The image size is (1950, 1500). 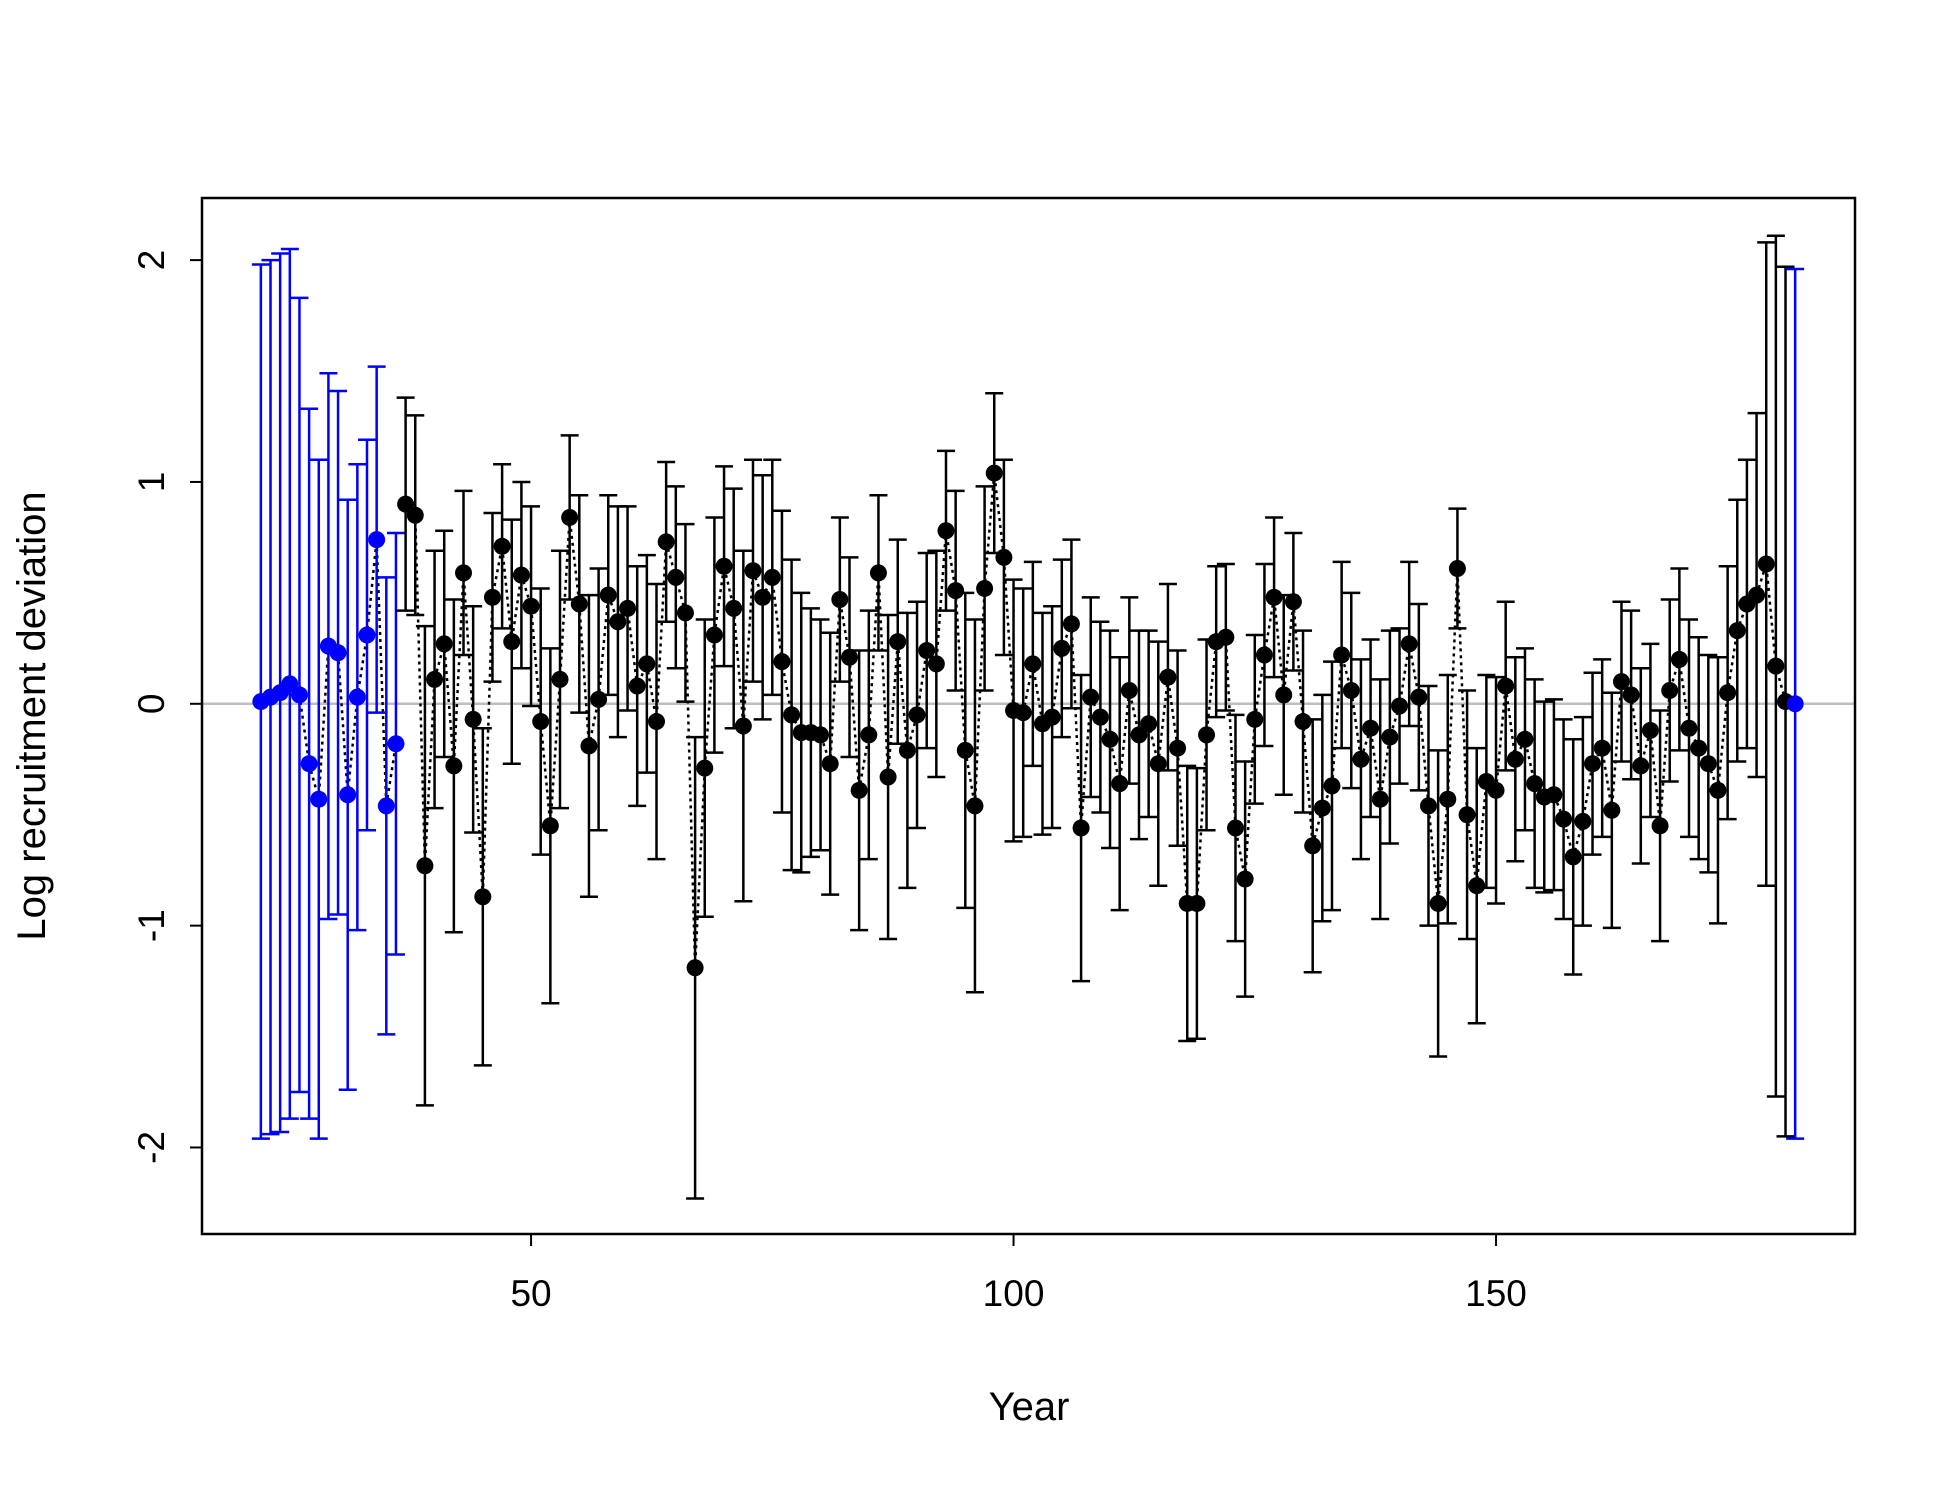 I want to click on y-tick-label: 0, so click(x=151, y=704).